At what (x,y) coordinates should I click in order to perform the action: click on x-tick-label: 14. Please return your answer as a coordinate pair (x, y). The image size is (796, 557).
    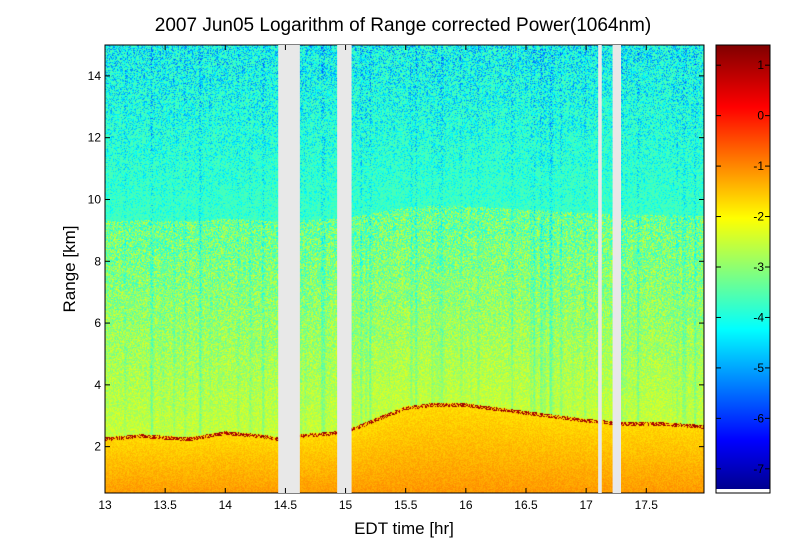
    Looking at the image, I should click on (226, 505).